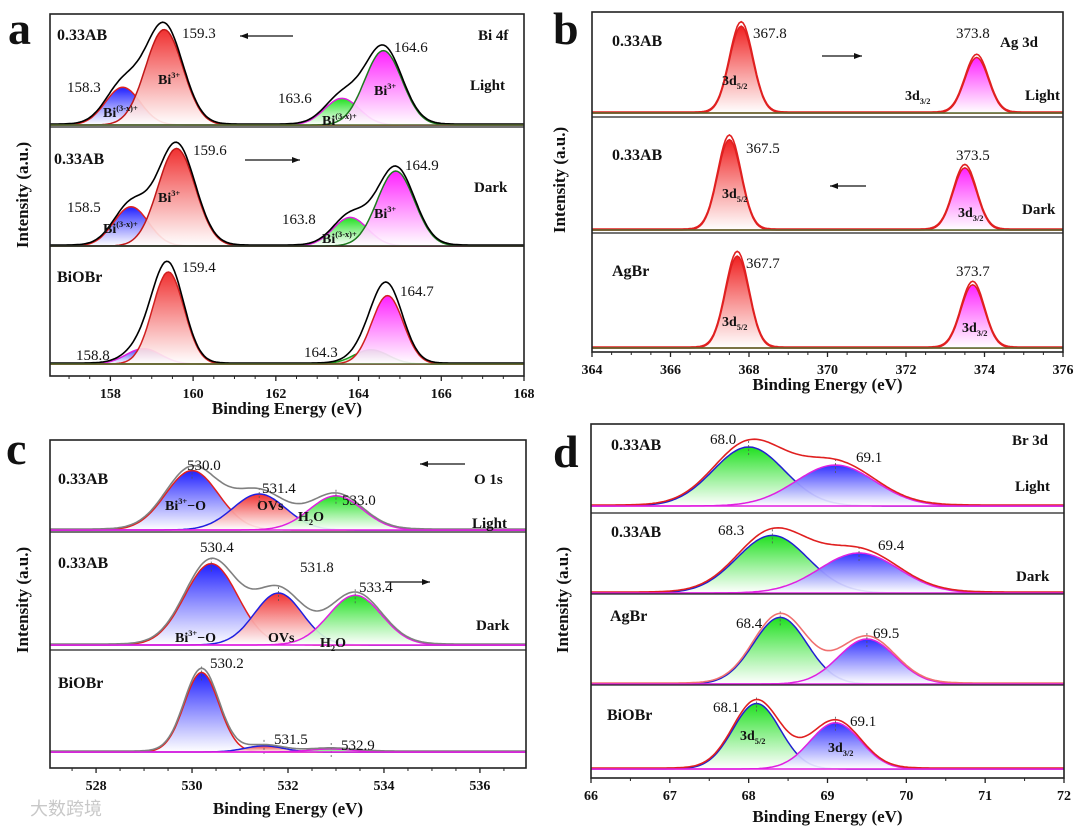 This screenshot has width=1080, height=828. What do you see at coordinates (227, 664) in the screenshot?
I see `peak-value-label: 530.2` at bounding box center [227, 664].